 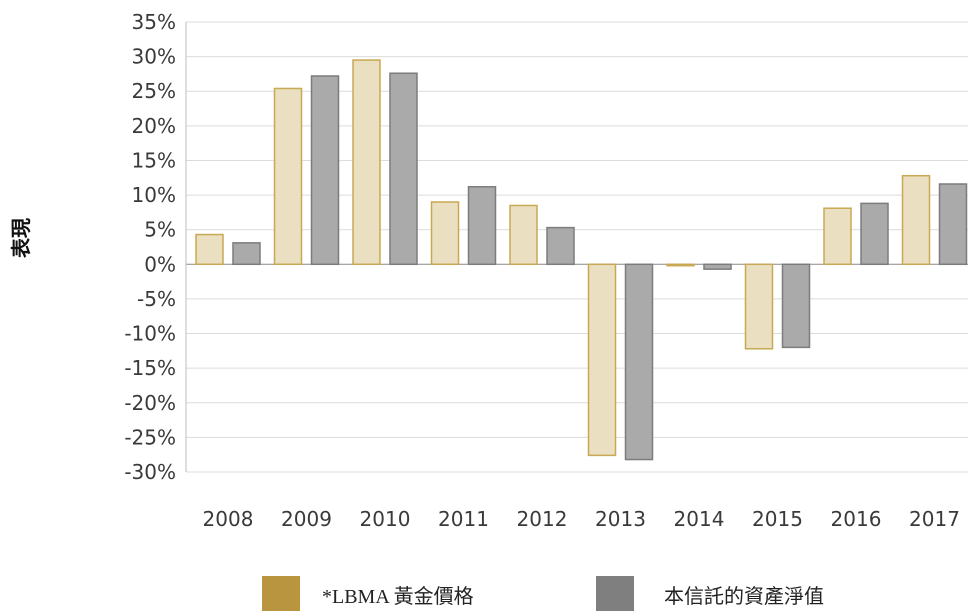 What do you see at coordinates (228, 519) in the screenshot?
I see `x-tick-label: 2008` at bounding box center [228, 519].